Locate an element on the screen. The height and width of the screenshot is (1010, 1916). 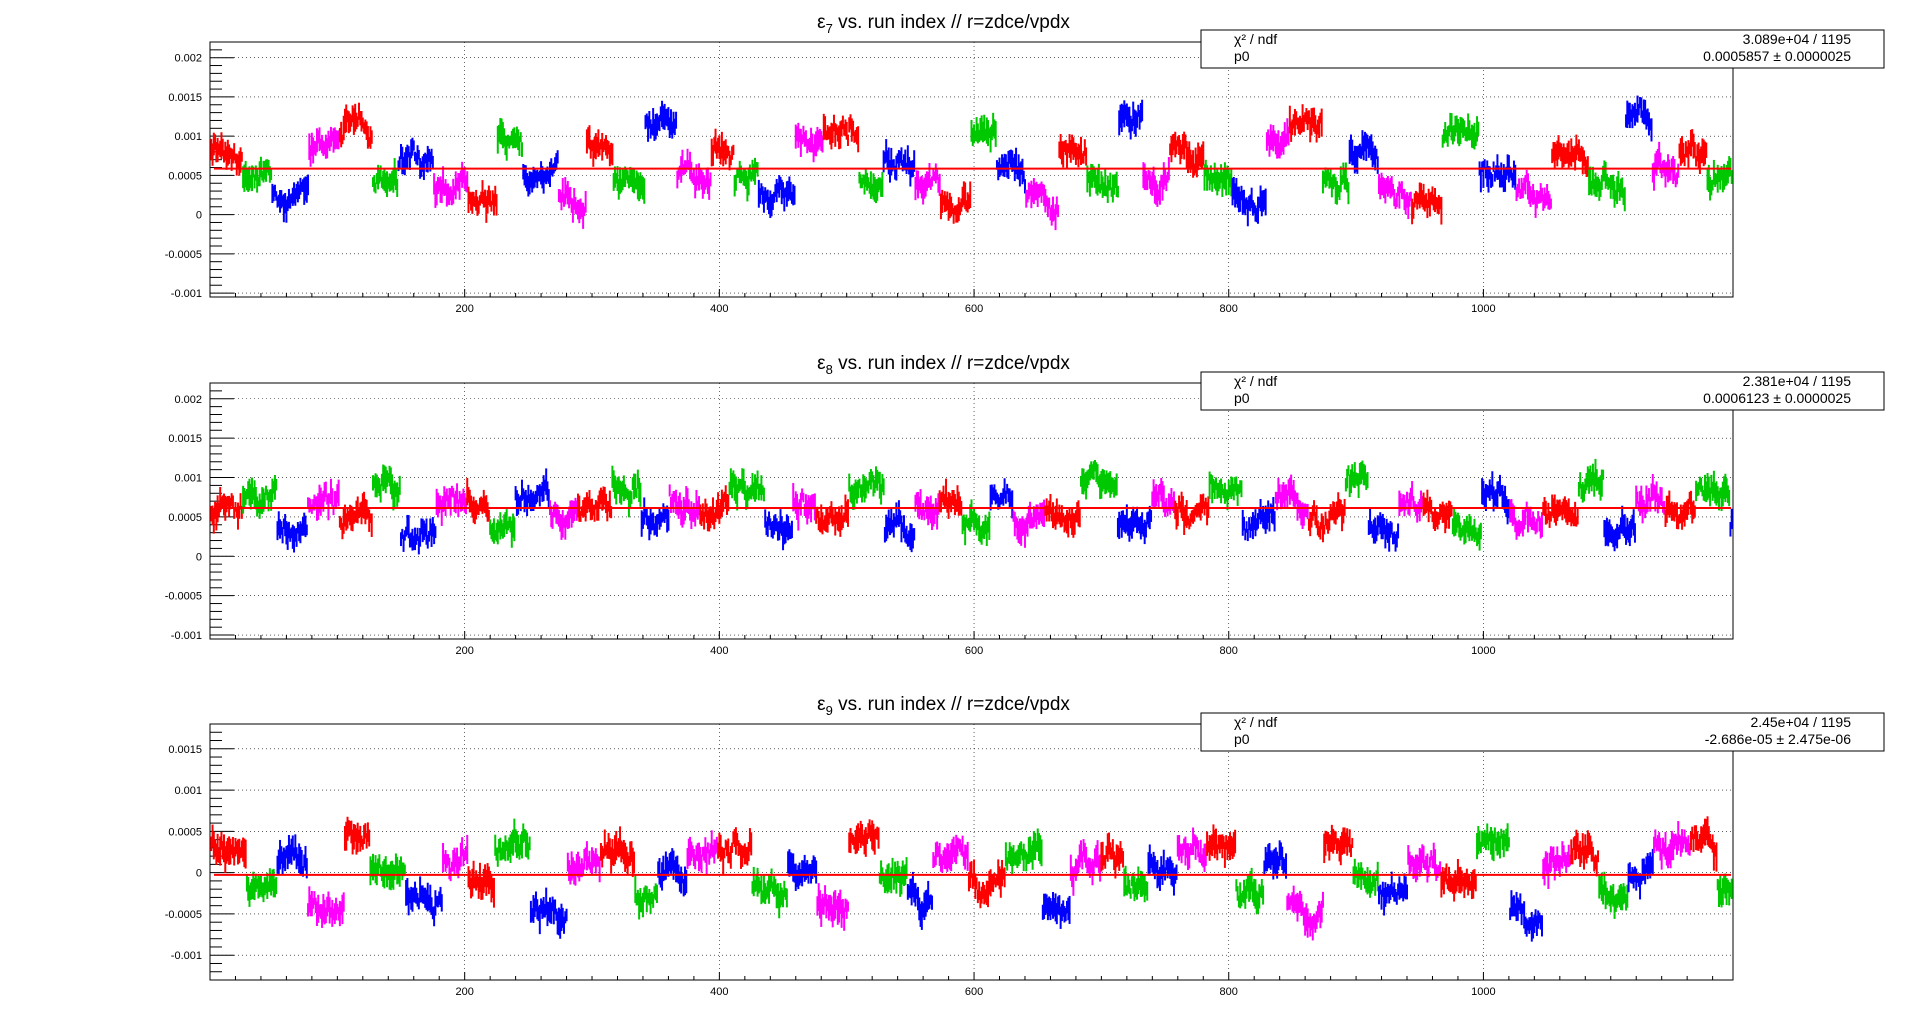
chart-title: ε7 vs. run index // r=zdce/vpdx is located at coordinates (943, 24).